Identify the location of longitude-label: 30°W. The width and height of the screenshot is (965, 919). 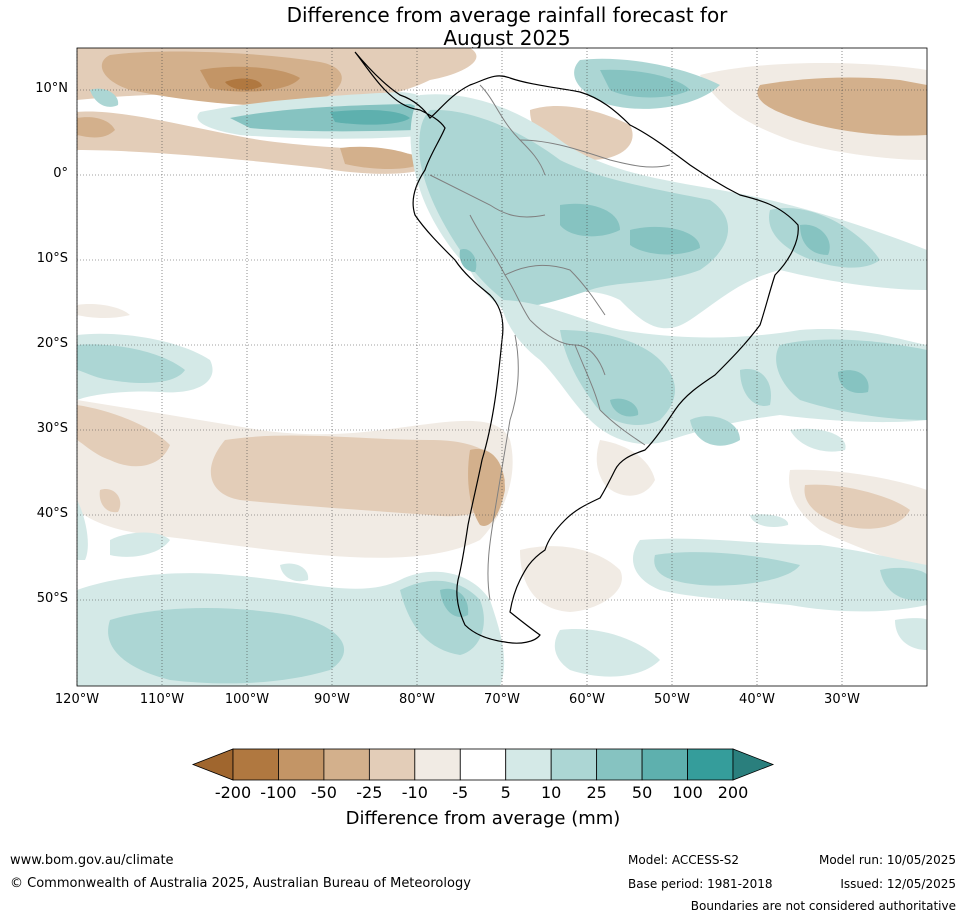
(842, 699).